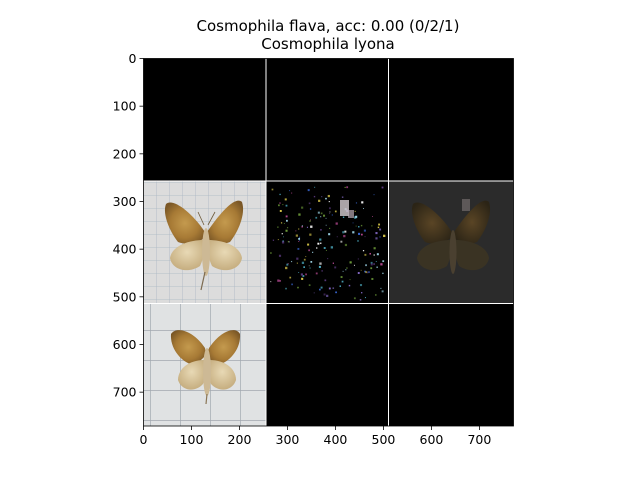 The image size is (640, 480). I want to click on tile-r1-c1-noise-map, so click(327, 242).